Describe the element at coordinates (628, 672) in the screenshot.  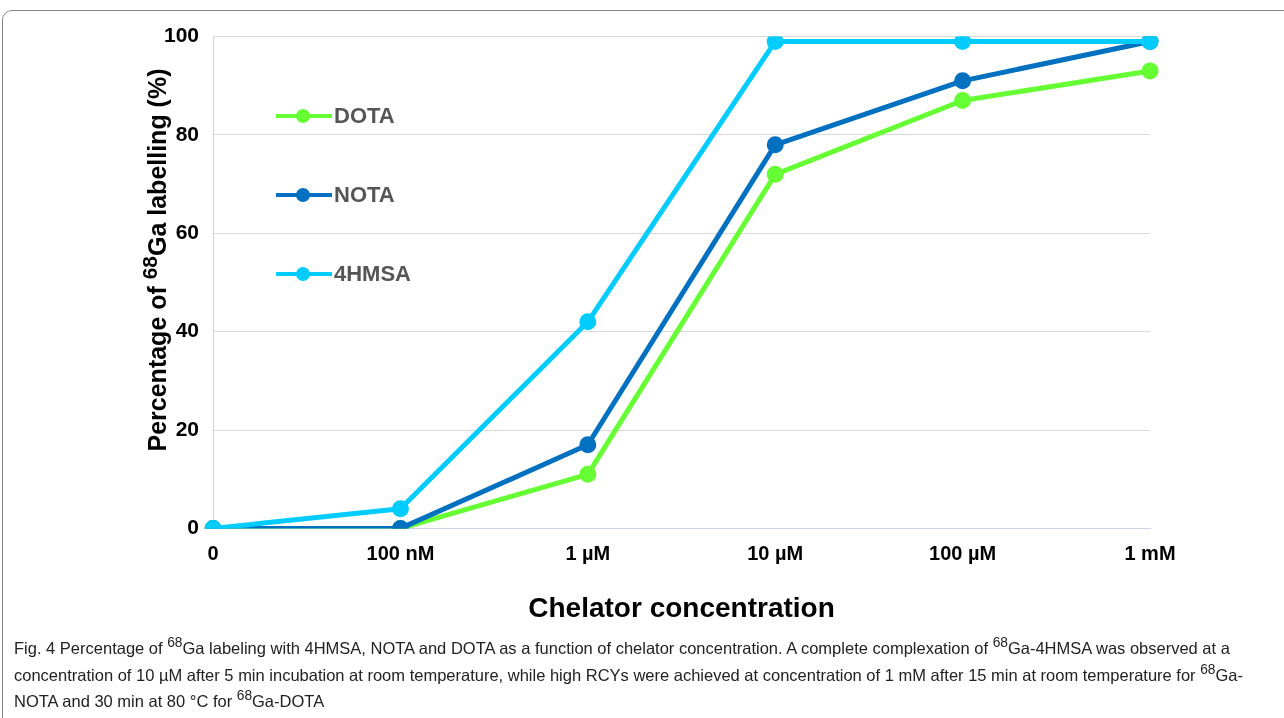
I see `text: Fig. 4 Percentage of $^{68}$Ga labeling with 4HMSA, NOTA and DOTA as a function of chelator concentration. A complete complexation of $^{68}$Ga-4HMSA was observed at a concentration of 10 µM after 5 min incubation at room temperature, while high RCYs were achieved at concentration of 1 mM after 15 min at room temperature for $^{68}$Ga-NOTA and 30 min at 80 °C for $^{68}$Ga-DOTA` at that location.